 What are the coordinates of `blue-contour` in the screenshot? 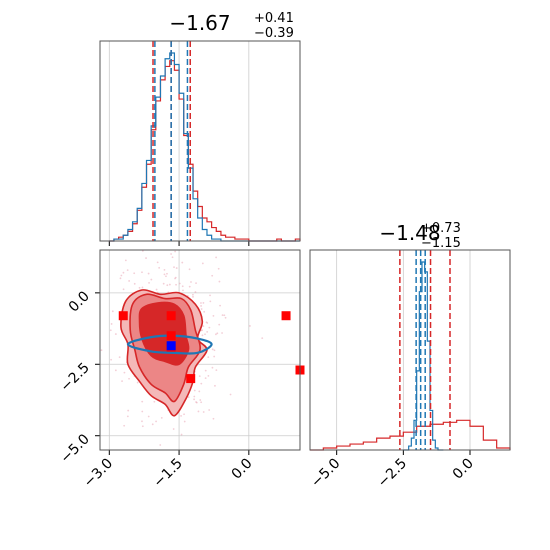 It's located at (169, 344).